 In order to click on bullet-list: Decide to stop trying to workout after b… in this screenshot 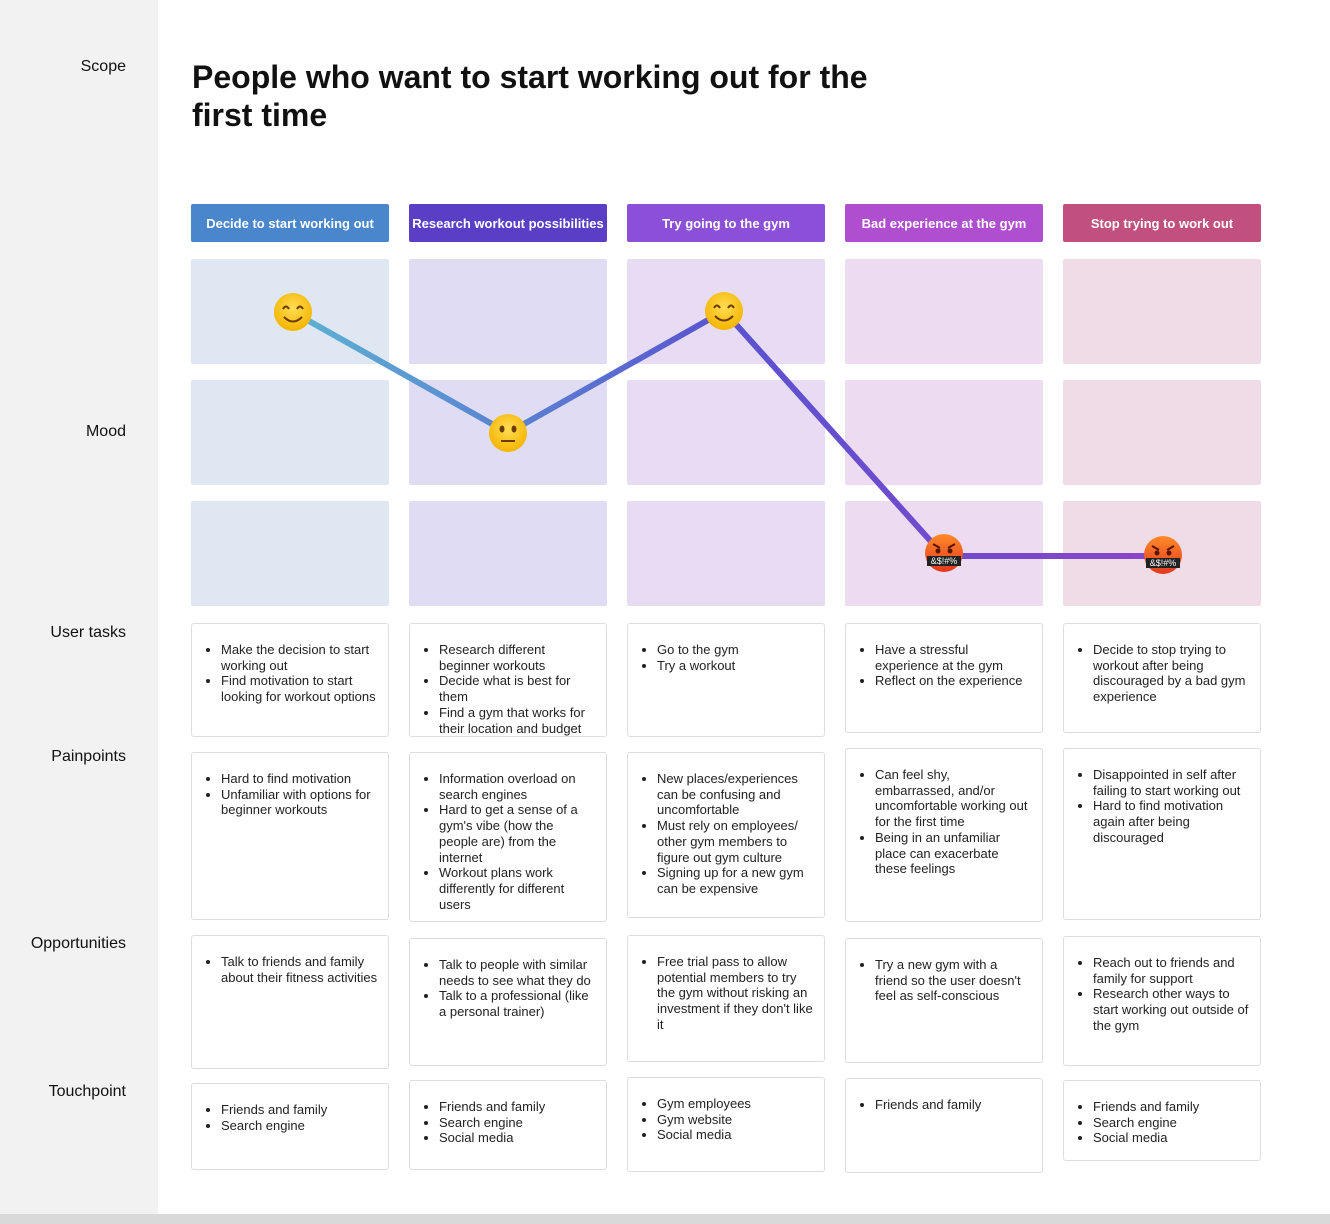, I will do `click(1162, 664)`.